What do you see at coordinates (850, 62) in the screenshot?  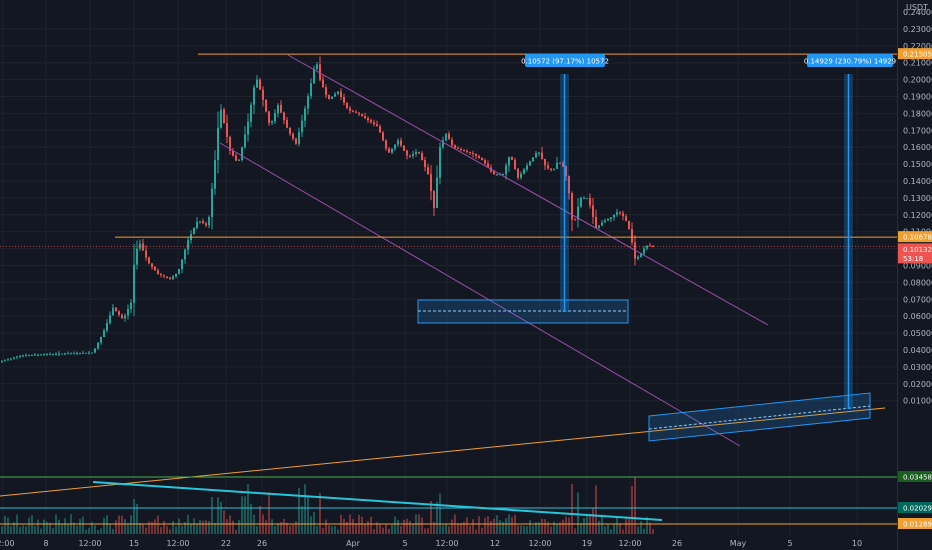 I see `measure-label: 0.14929 (230.79%) 14929` at bounding box center [850, 62].